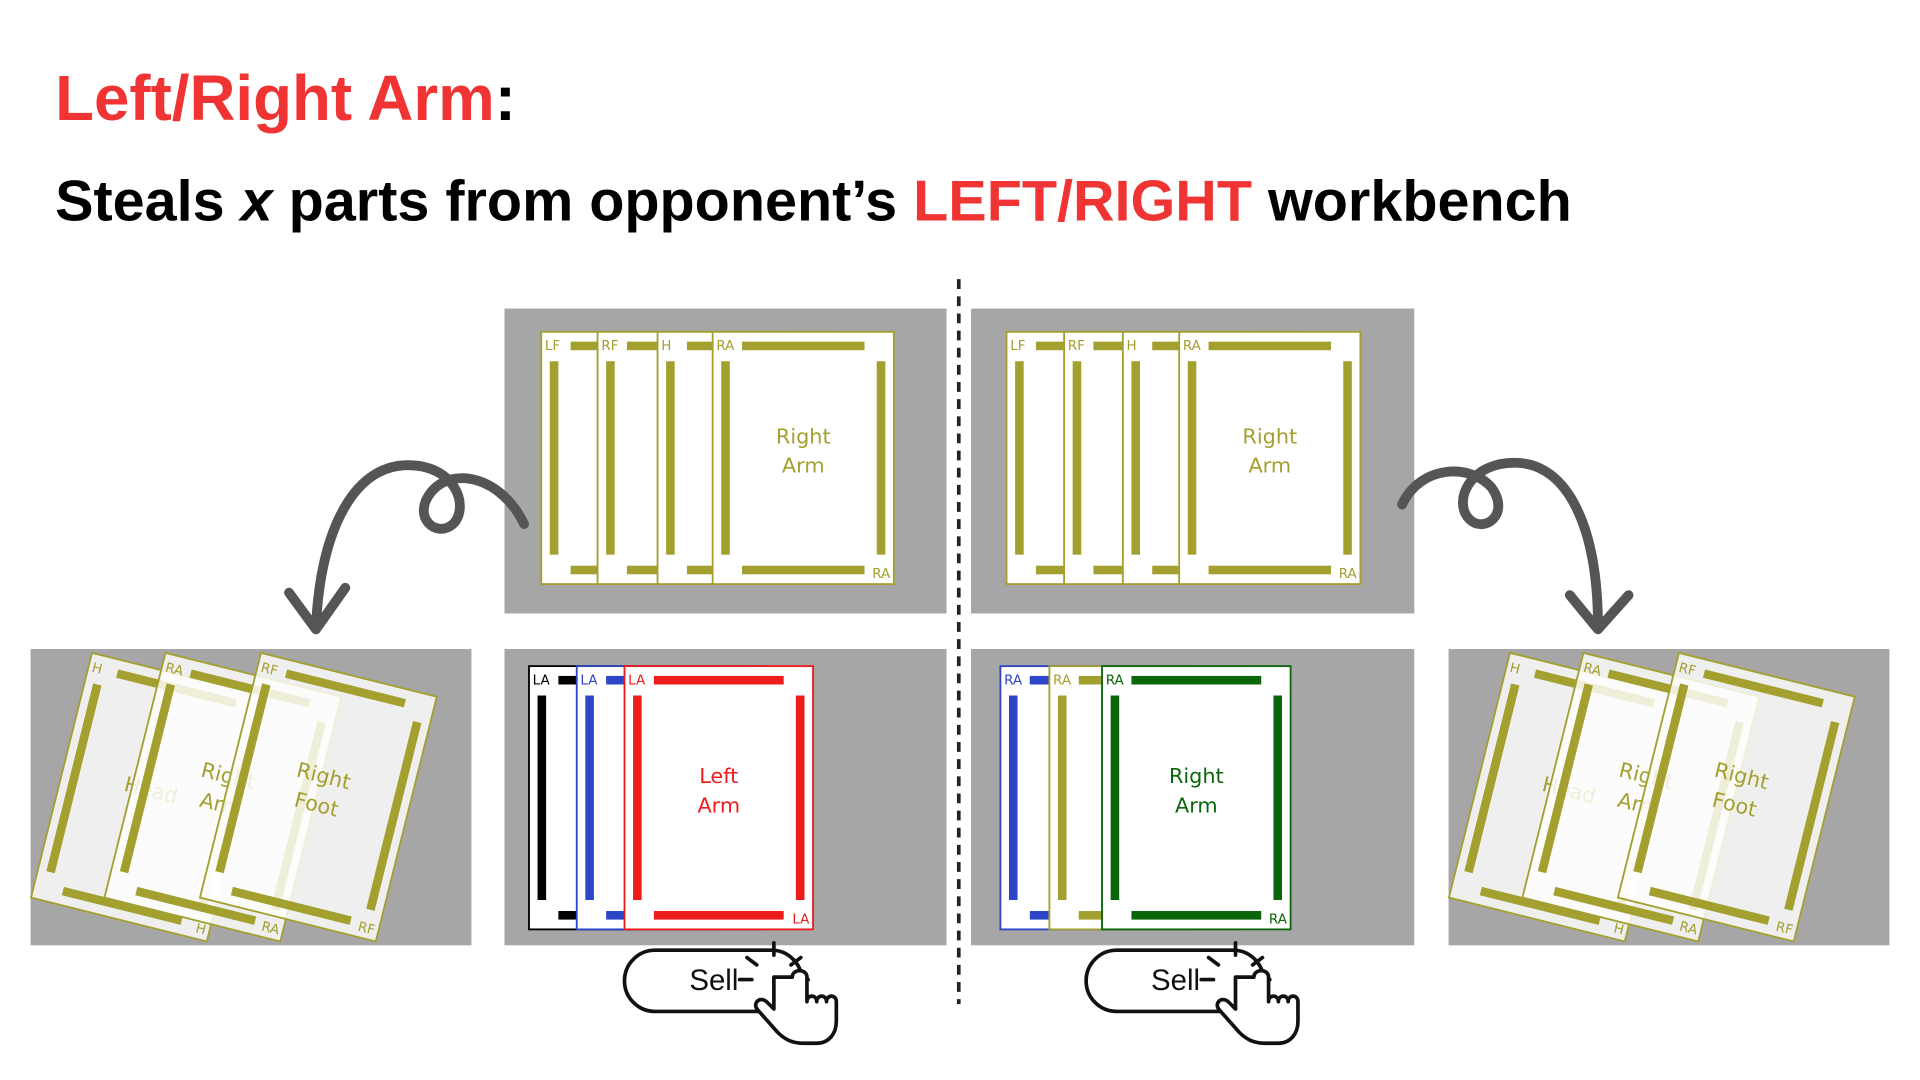 This screenshot has height=1080, width=1920. Describe the element at coordinates (256, 201) in the screenshot. I see `subtitle-variable: x` at that location.